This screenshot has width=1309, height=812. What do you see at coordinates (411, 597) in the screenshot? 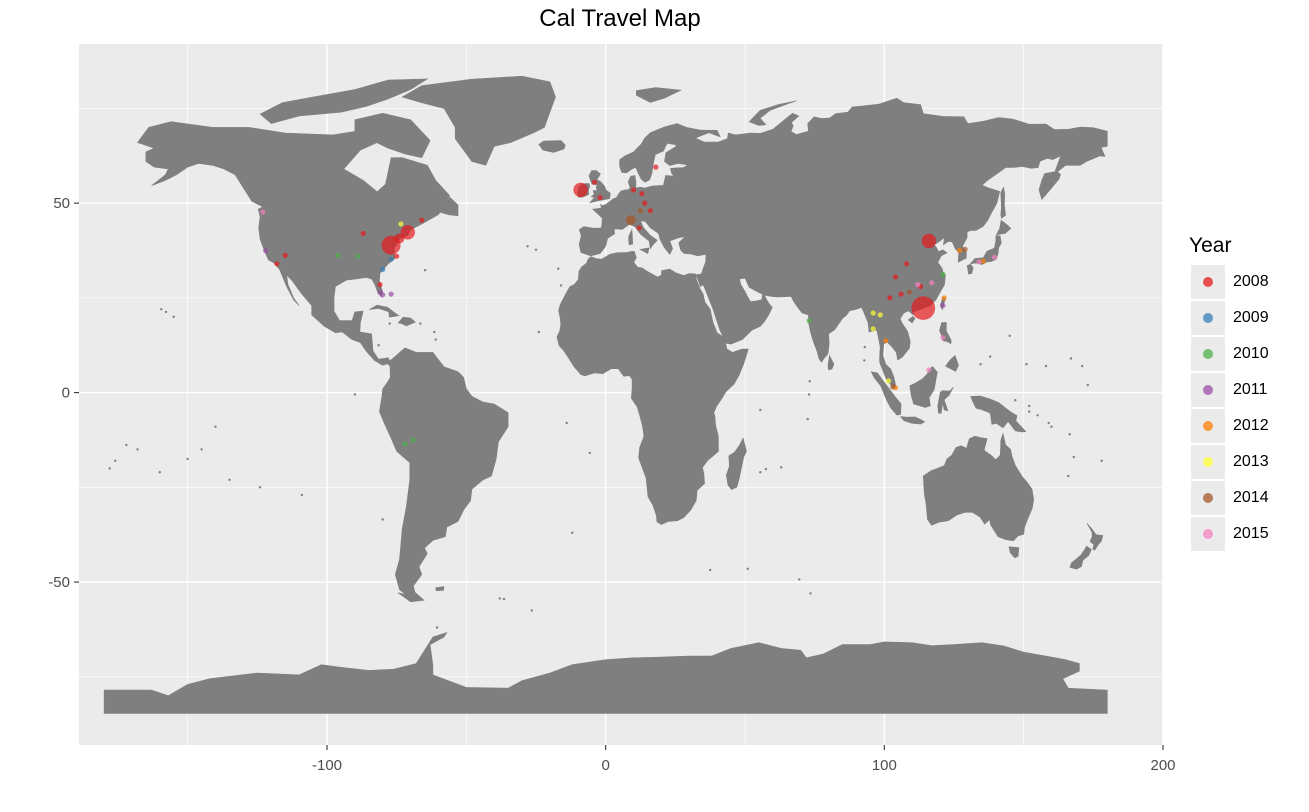
I see `land-tierra-del-fuego` at bounding box center [411, 597].